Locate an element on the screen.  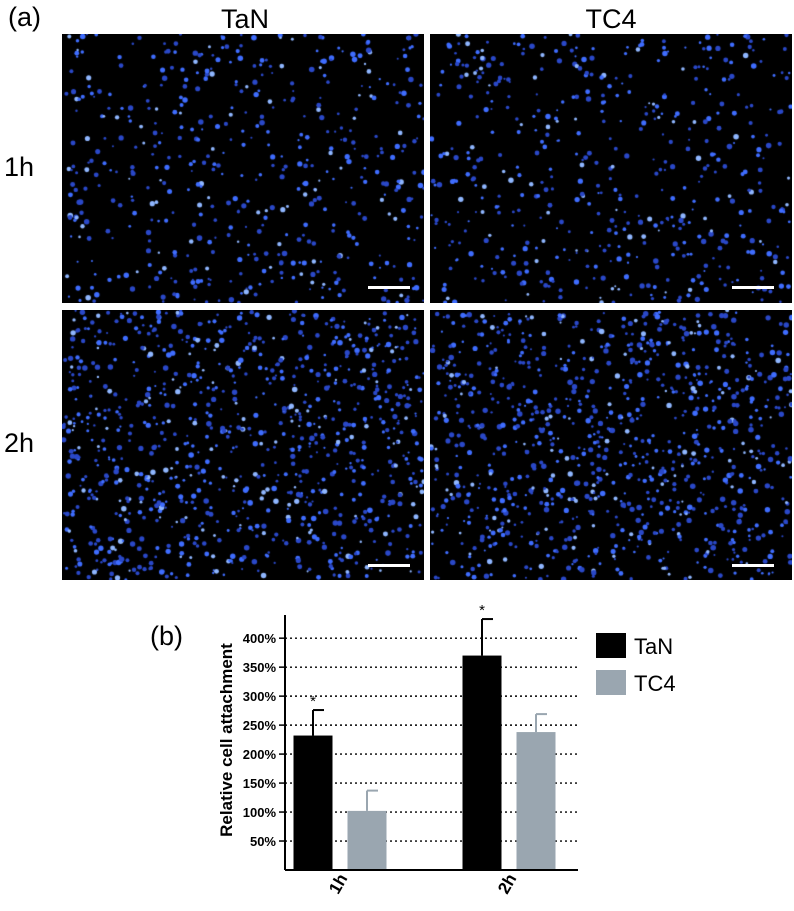
y-tick-label: 350% is located at coordinates (260, 667).